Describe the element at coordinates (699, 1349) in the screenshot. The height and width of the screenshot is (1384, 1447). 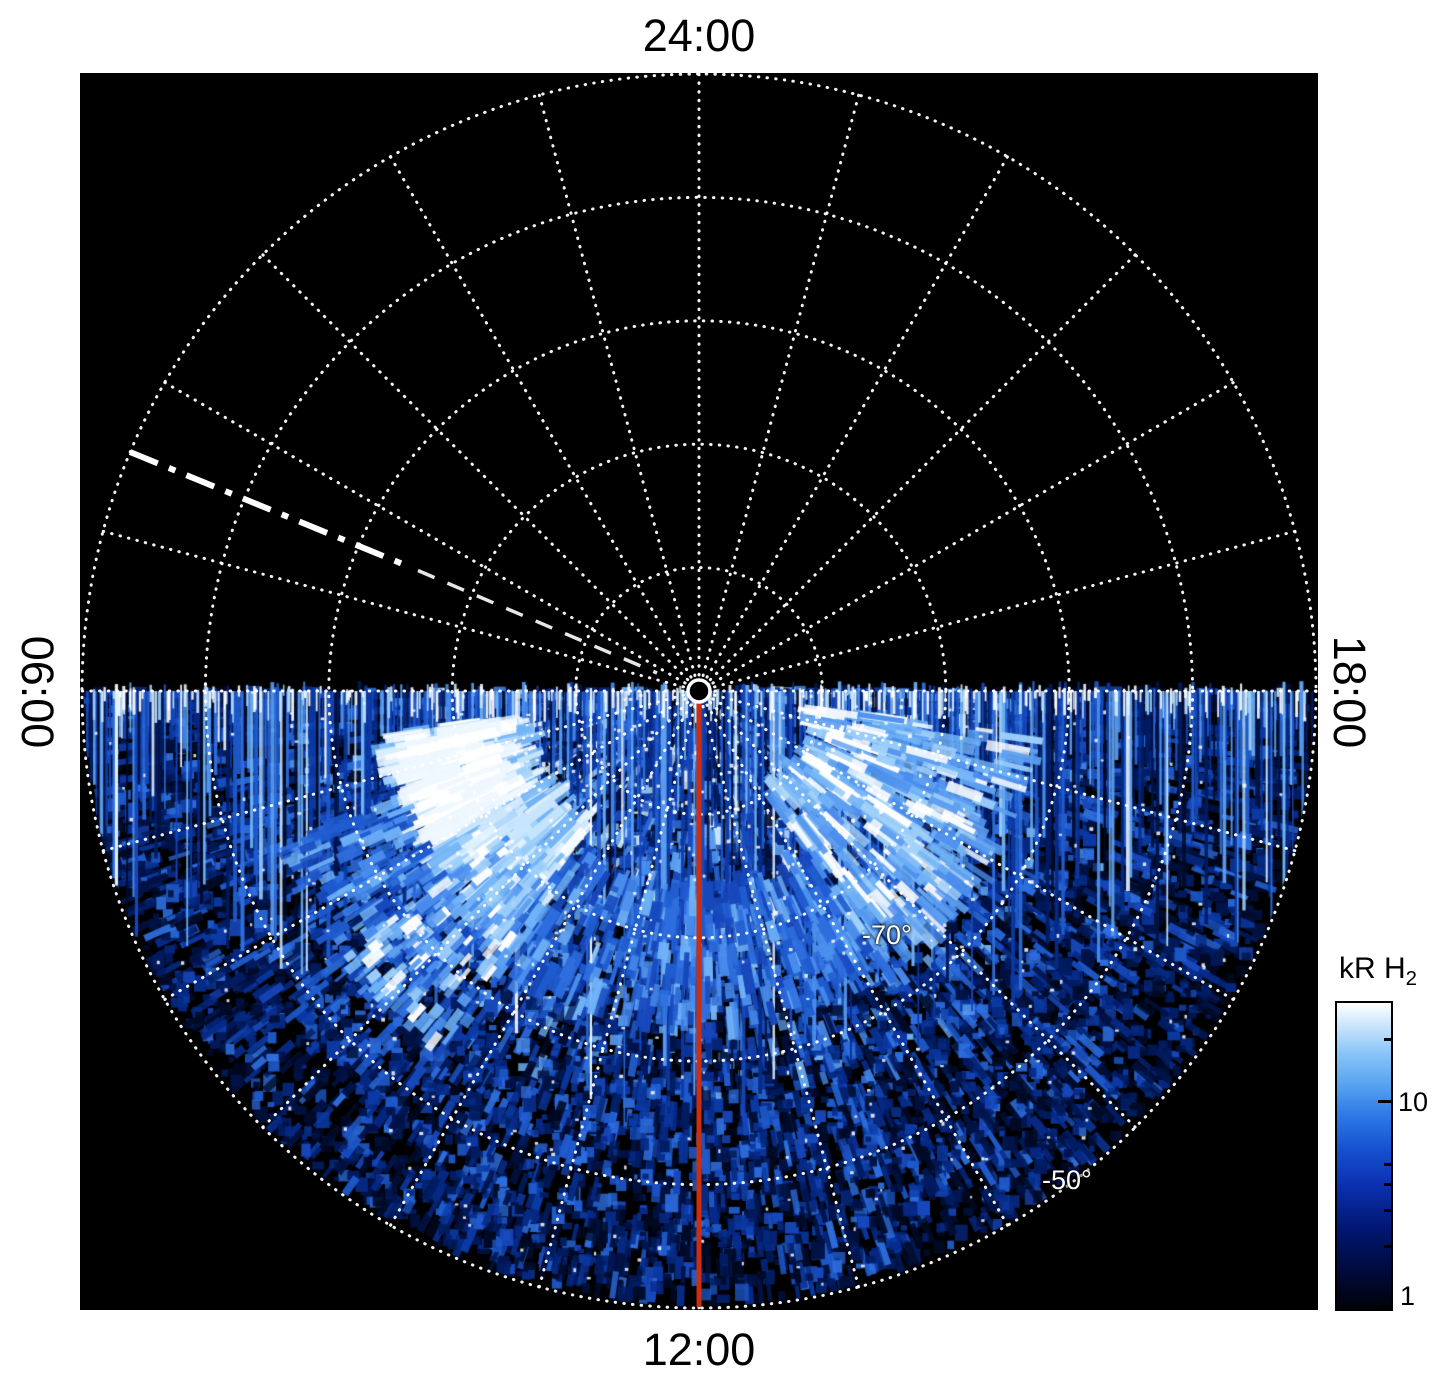
I see `time-label-1200: 12:00` at that location.